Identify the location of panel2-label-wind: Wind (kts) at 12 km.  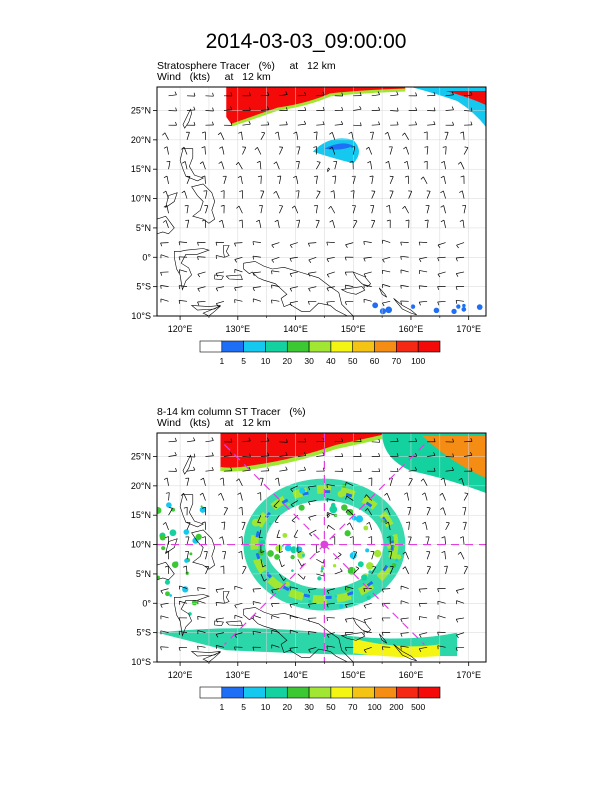
(214, 423).